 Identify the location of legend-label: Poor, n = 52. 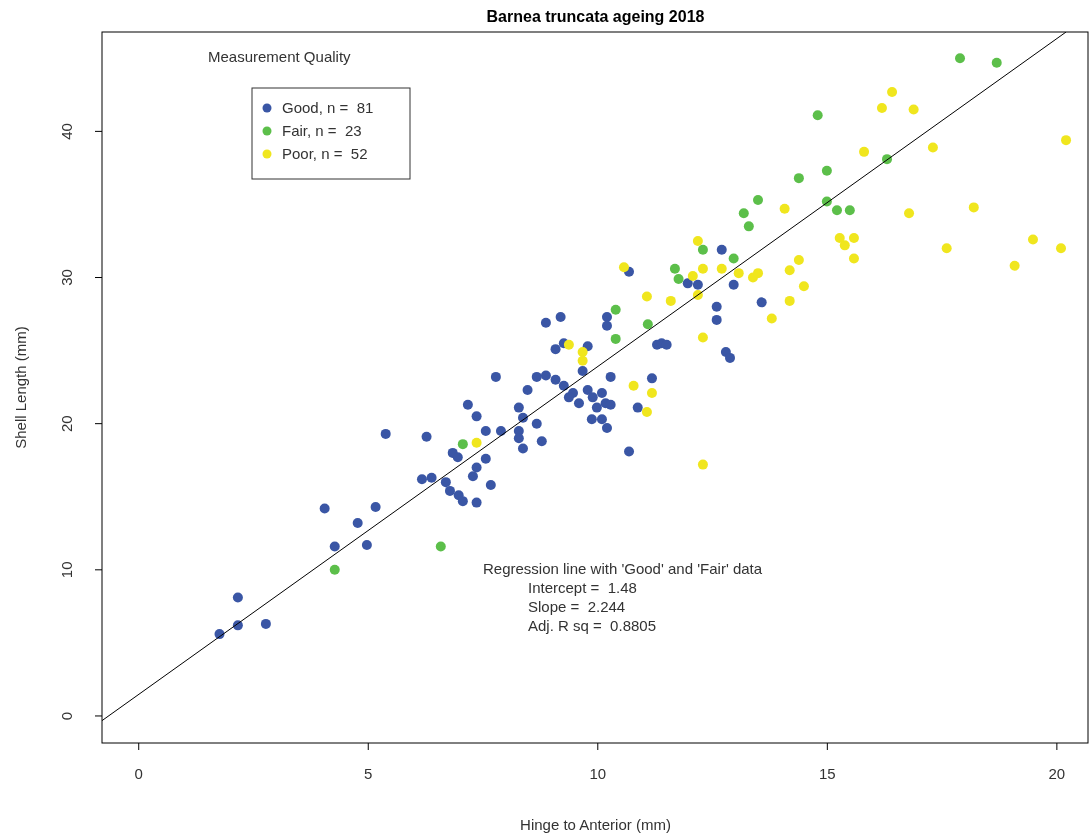
(325, 153).